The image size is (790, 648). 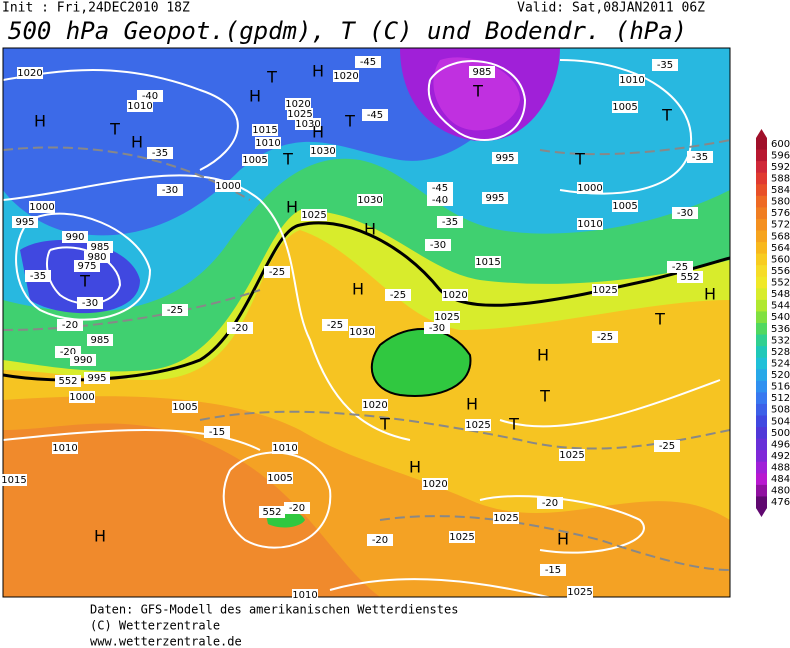 What do you see at coordinates (780, 317) in the screenshot?
I see `colorbar-label: 540` at bounding box center [780, 317].